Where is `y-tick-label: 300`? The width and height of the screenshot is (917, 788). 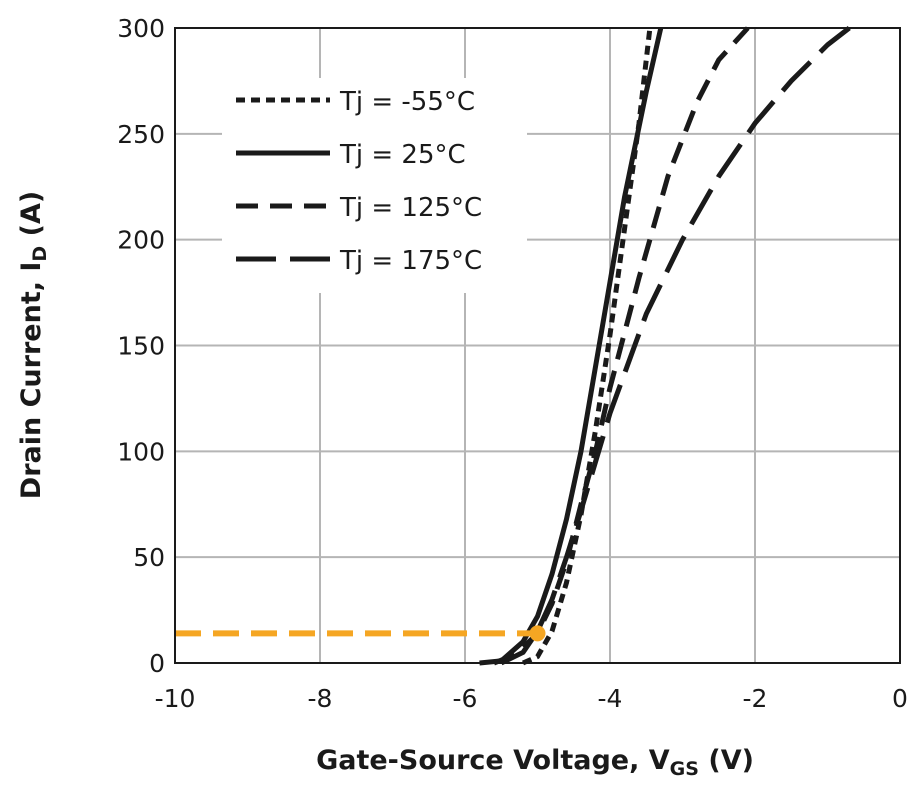
y-tick-label: 300 is located at coordinates (141, 28).